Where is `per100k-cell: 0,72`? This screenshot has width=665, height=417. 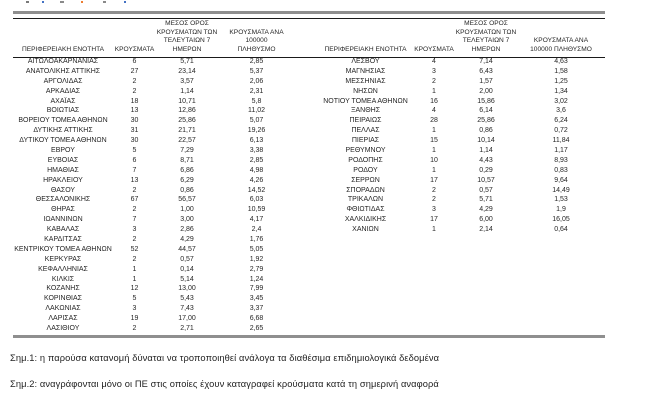 per100k-cell: 0,72 is located at coordinates (561, 131).